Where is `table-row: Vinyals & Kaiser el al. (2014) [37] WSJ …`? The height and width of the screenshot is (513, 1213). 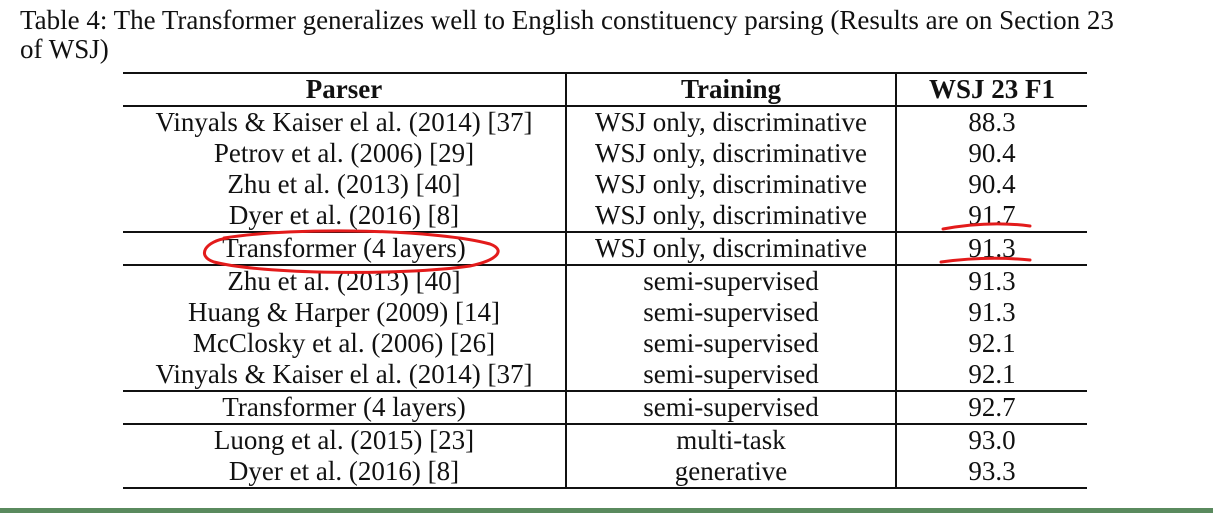
table-row: Vinyals & Kaiser el al. (2014) [37] WSJ … is located at coordinates (605, 122).